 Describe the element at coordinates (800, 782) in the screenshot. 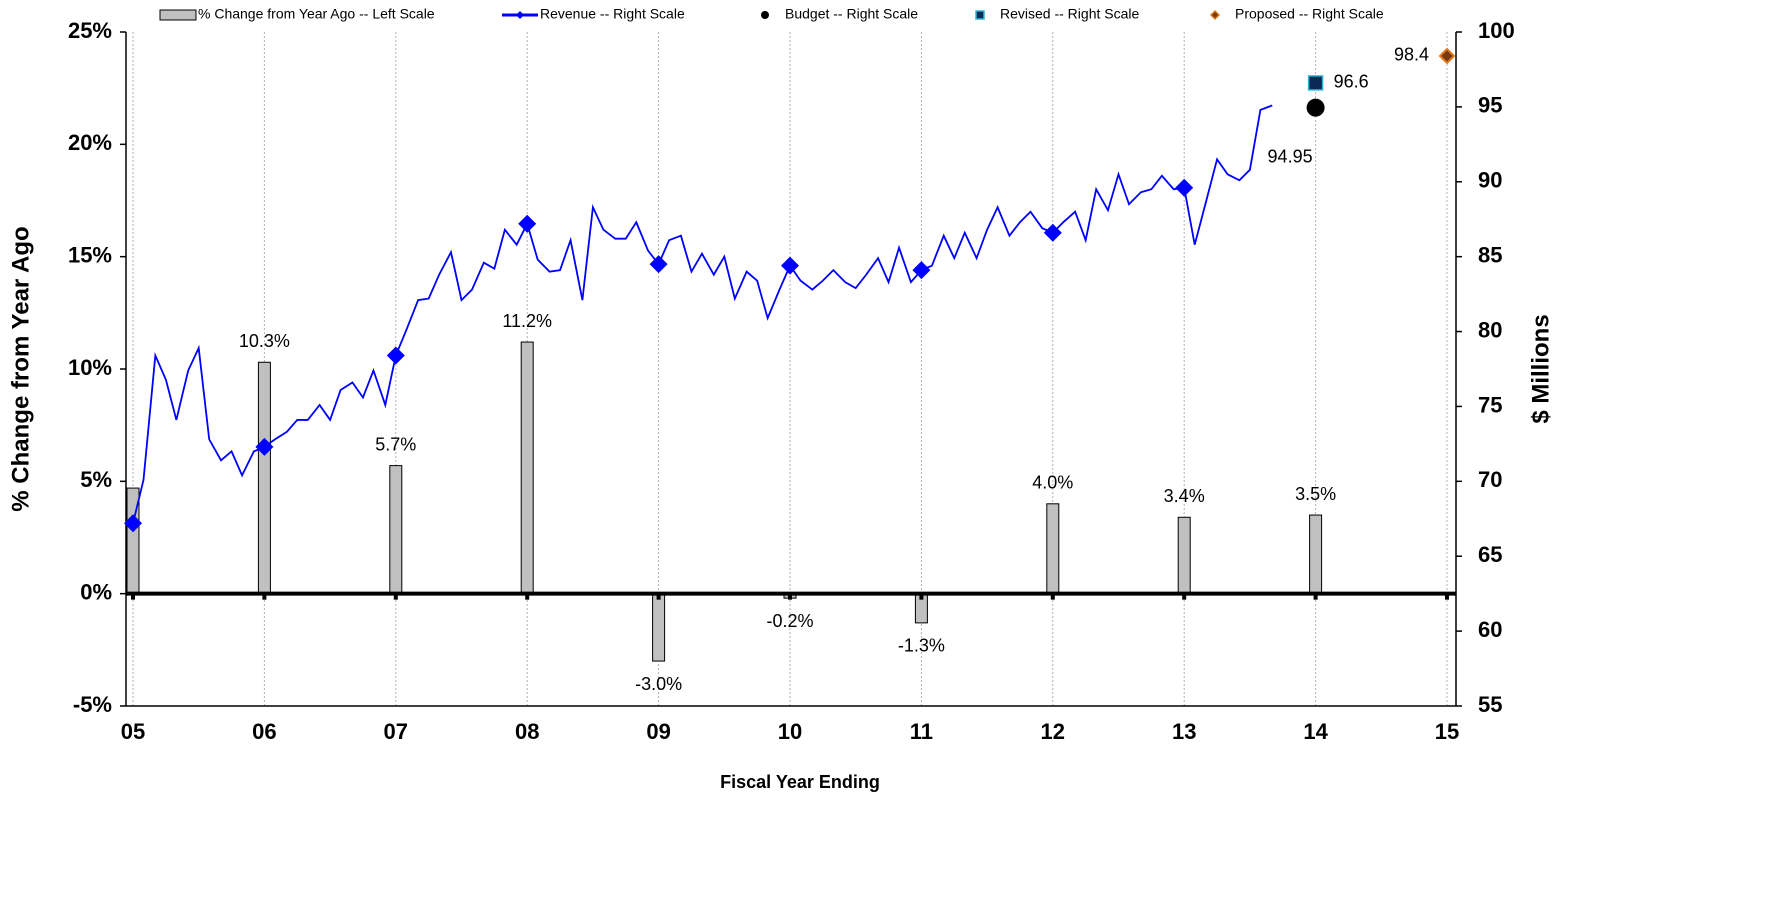

I see `x-axis-title: Fiscal Year Ending` at that location.